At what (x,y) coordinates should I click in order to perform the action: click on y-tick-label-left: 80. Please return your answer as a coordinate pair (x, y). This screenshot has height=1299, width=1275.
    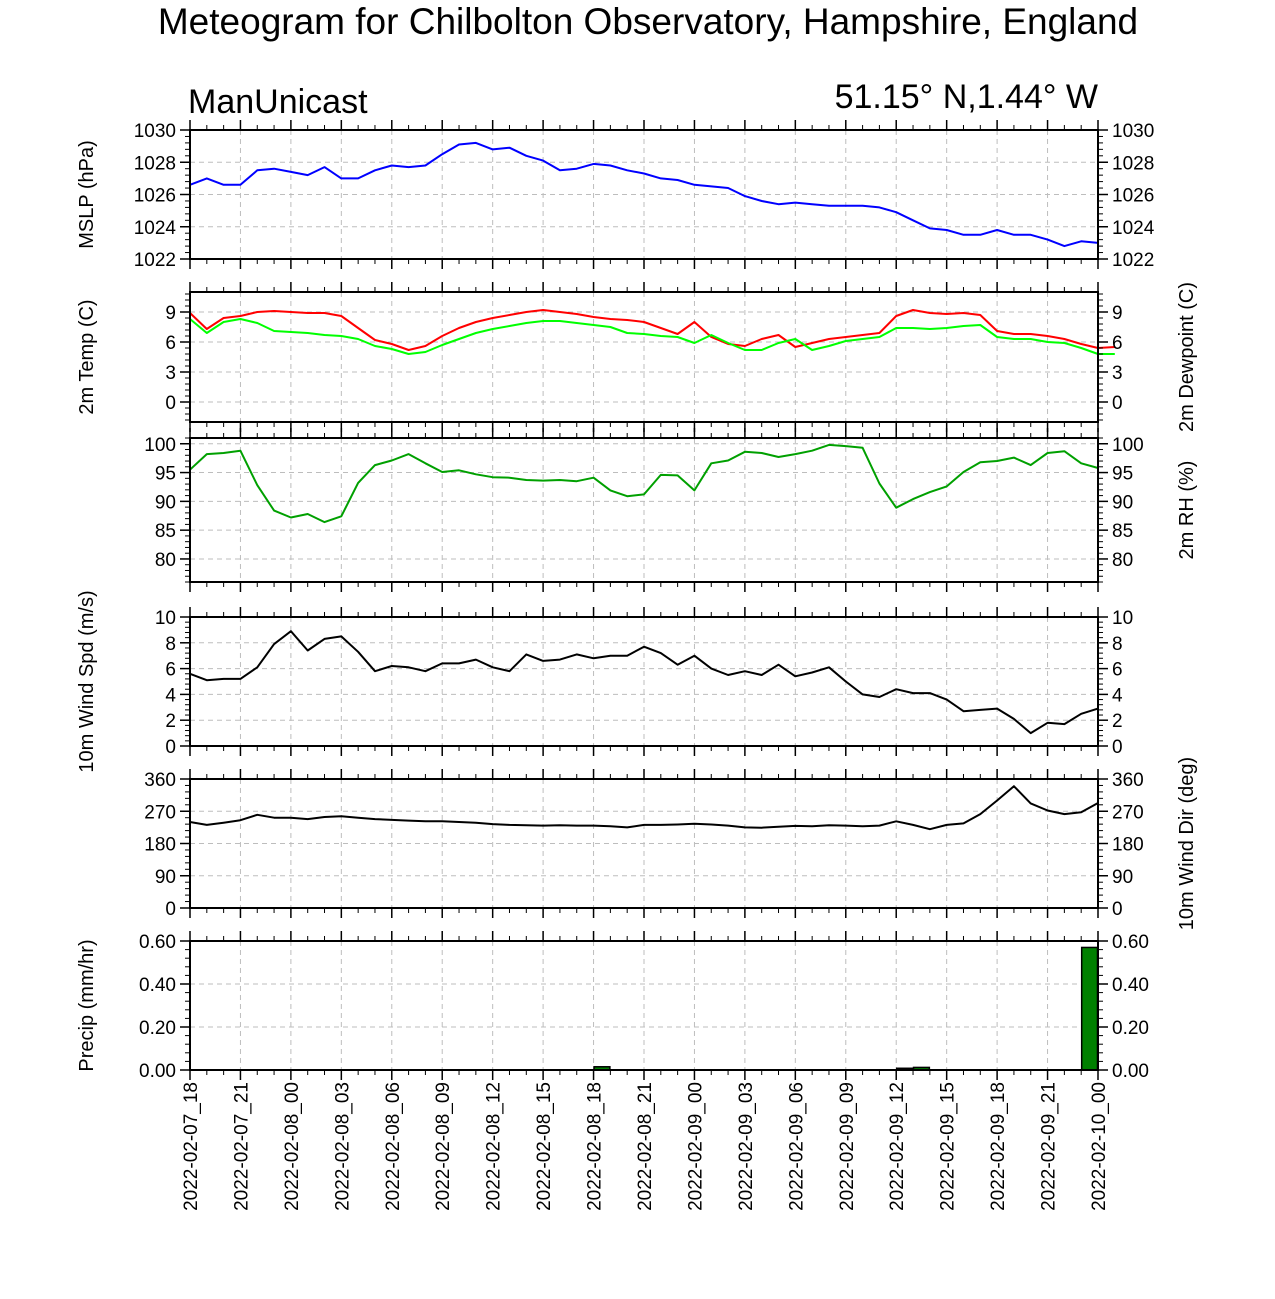
    Looking at the image, I should click on (165, 560).